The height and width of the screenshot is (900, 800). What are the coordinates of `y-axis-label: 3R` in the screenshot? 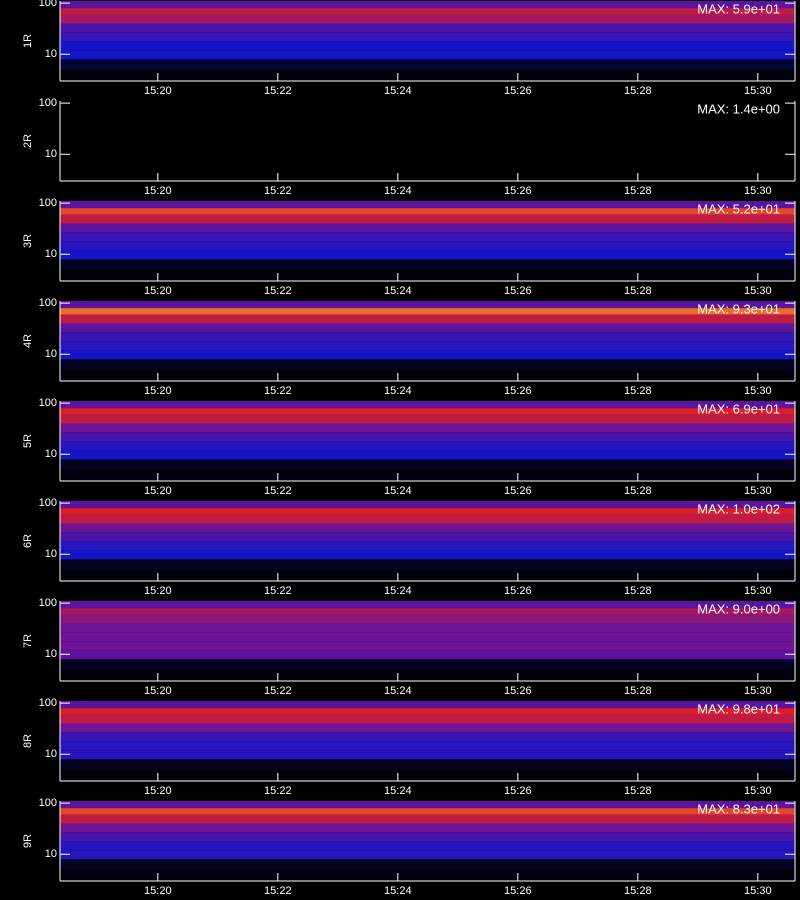 It's located at (28, 241).